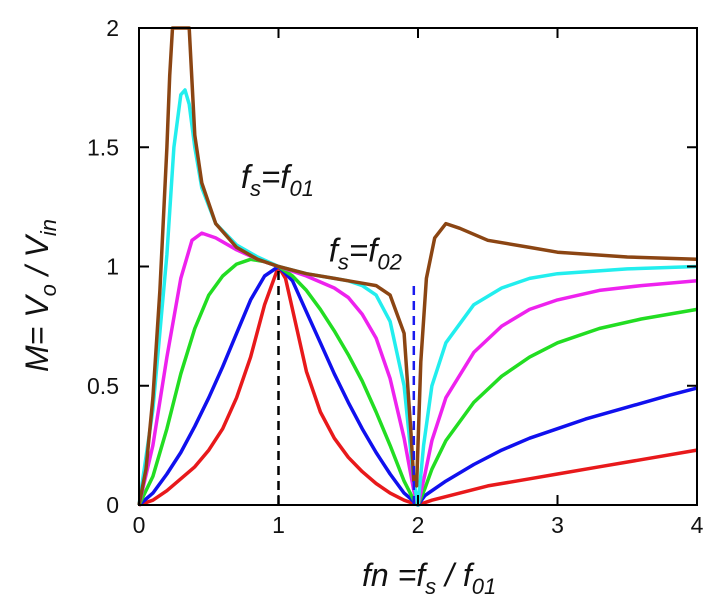  Describe the element at coordinates (112, 28) in the screenshot. I see `y-tick-label-4: 2` at that location.